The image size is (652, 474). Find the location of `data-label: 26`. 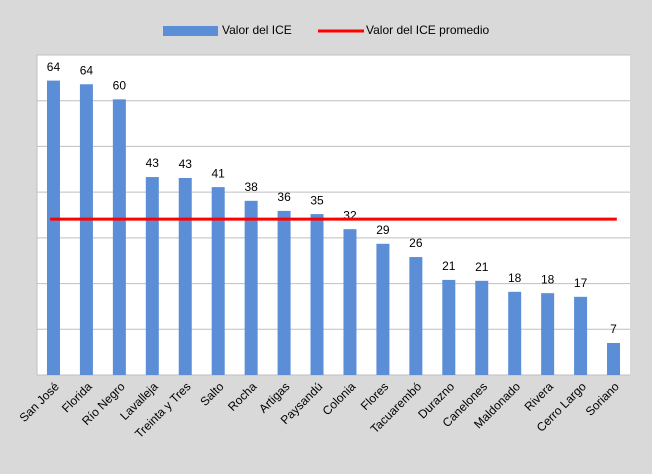

data-label: 26 is located at coordinates (416, 243).